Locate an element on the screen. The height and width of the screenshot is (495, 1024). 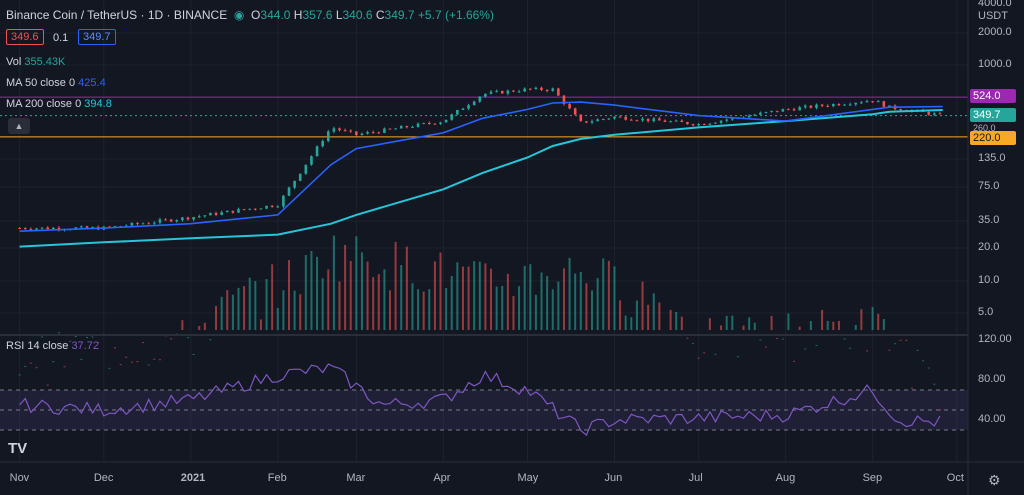
ohlc-h-label: H is located at coordinates (298, 15).